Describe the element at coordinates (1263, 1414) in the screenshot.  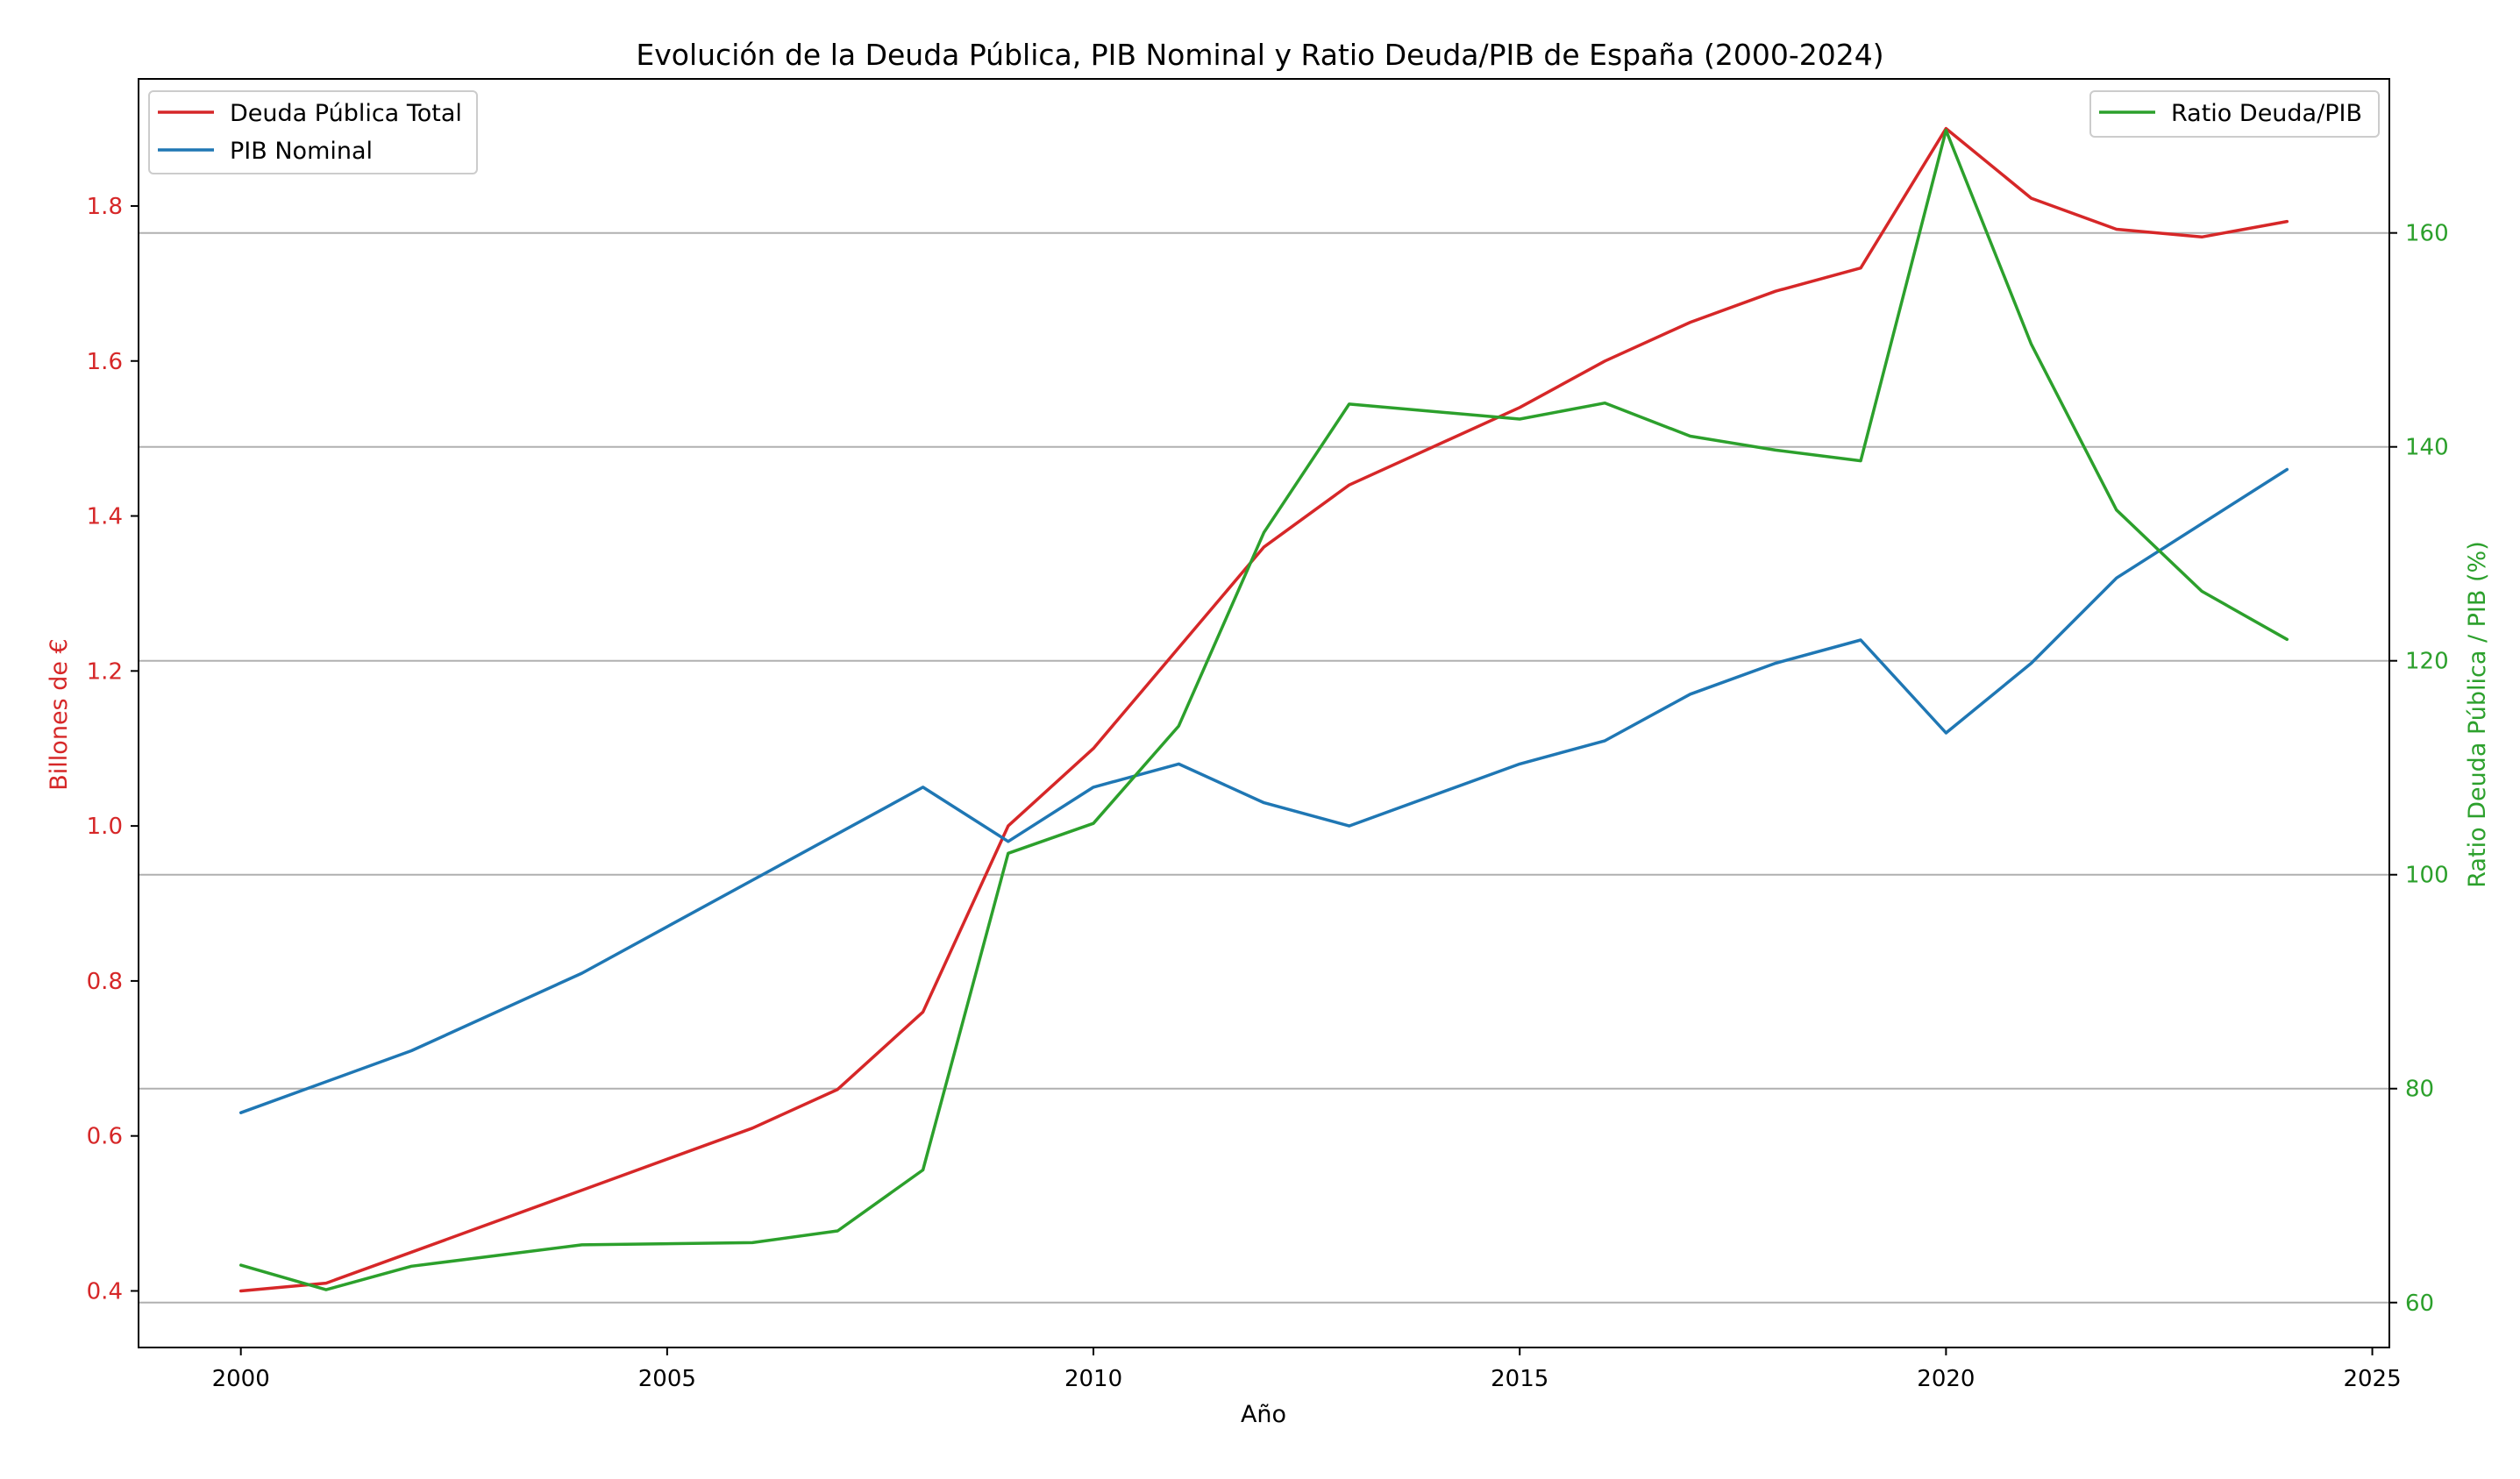
I see `x-axis-title: Año` at that location.